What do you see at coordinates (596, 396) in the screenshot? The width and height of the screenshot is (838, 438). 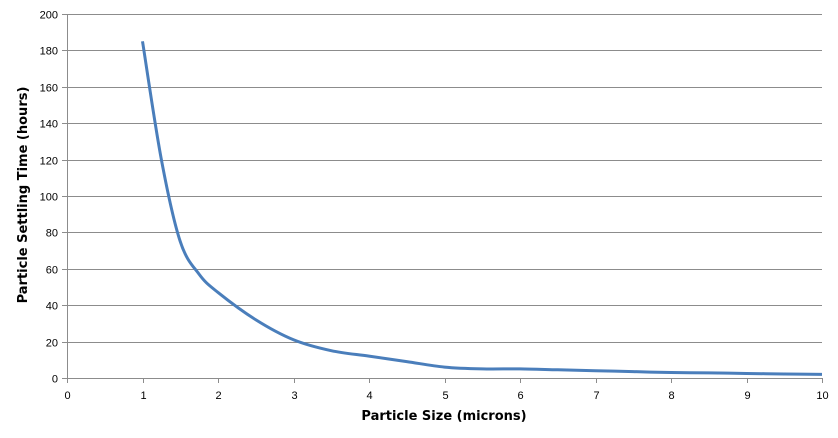 I see `x-tick-label: 7` at bounding box center [596, 396].